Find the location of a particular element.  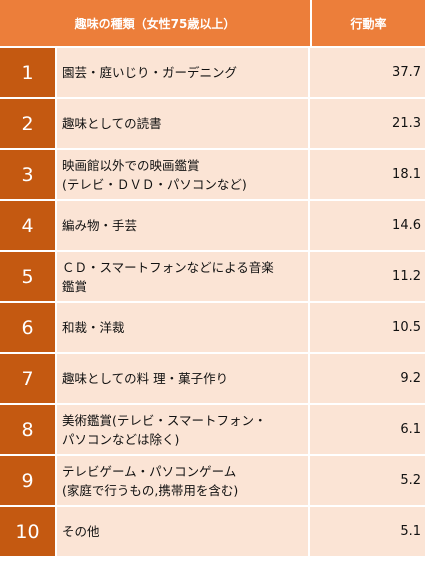

table-row: 10 その他 5.1 is located at coordinates (212, 532).